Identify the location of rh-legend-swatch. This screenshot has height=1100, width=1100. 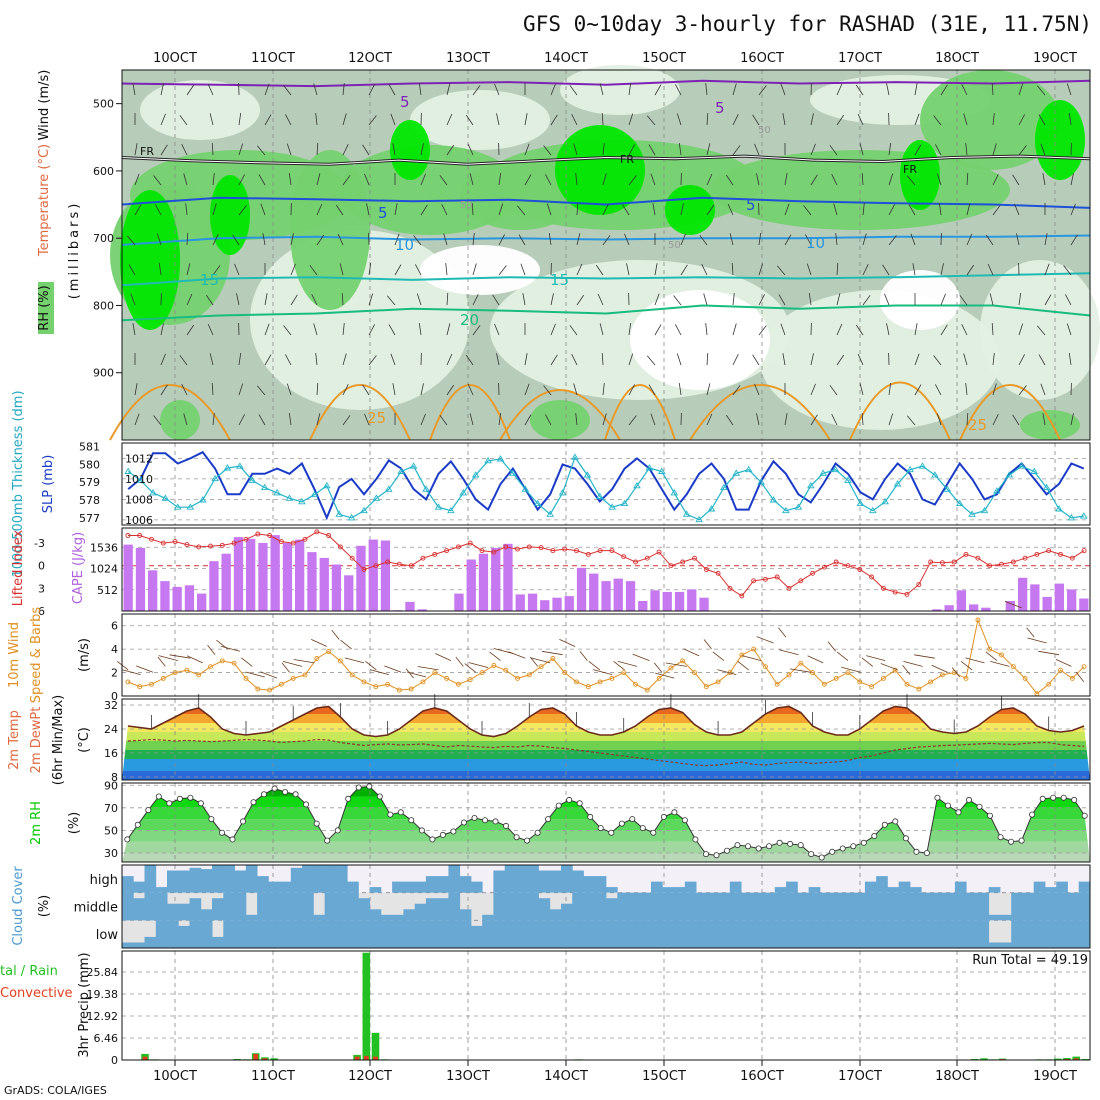
(46, 308).